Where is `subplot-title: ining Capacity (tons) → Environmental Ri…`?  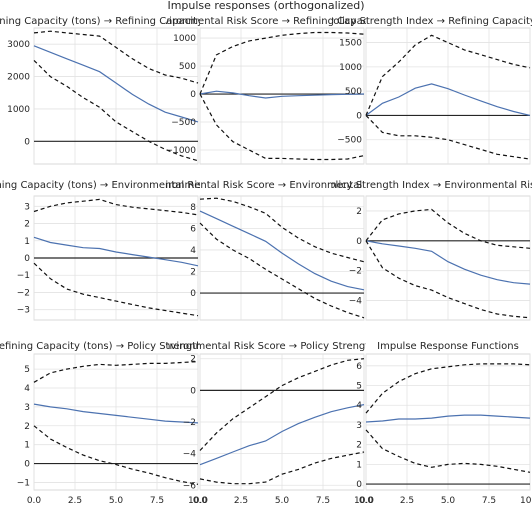 subplot-title: ining Capacity (tons) → Environmental Ri… is located at coordinates (119, 185).